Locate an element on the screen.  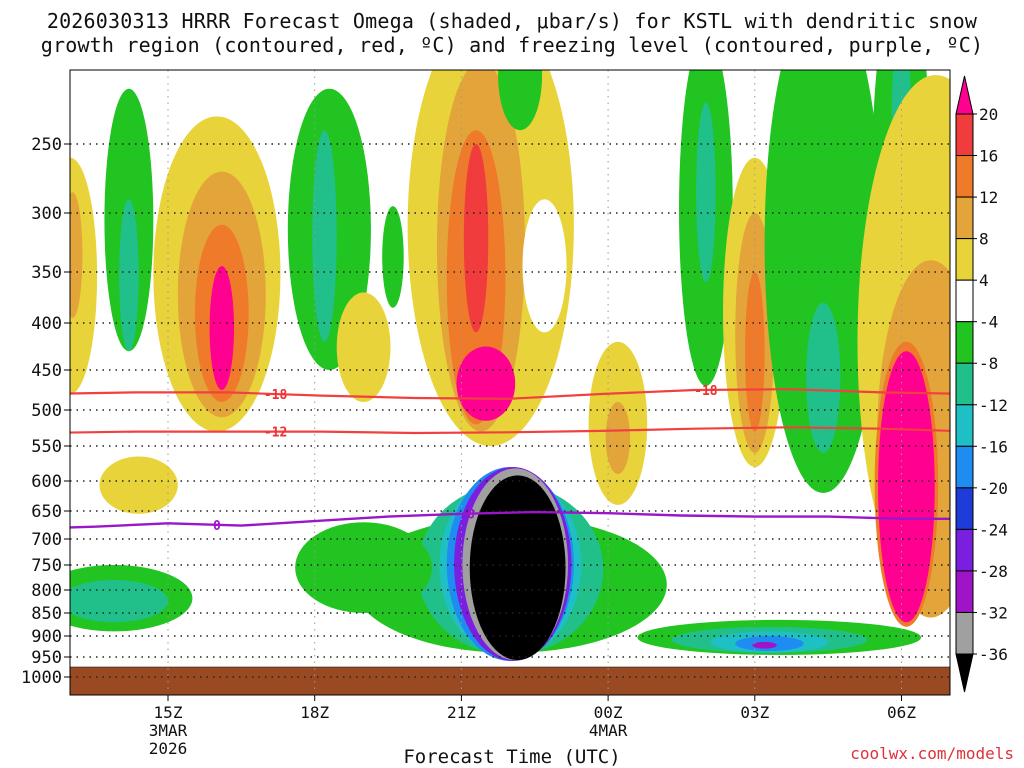
x-tick-date-15Z: 3MAR is located at coordinates (168, 730).